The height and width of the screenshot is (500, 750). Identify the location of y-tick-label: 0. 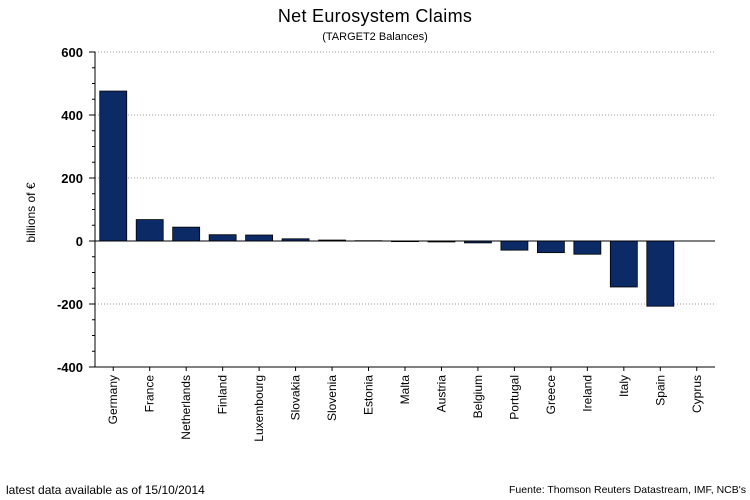
(79, 241).